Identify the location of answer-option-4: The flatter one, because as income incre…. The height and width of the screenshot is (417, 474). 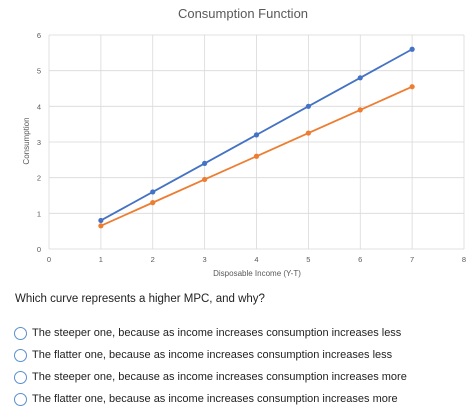
(239, 399).